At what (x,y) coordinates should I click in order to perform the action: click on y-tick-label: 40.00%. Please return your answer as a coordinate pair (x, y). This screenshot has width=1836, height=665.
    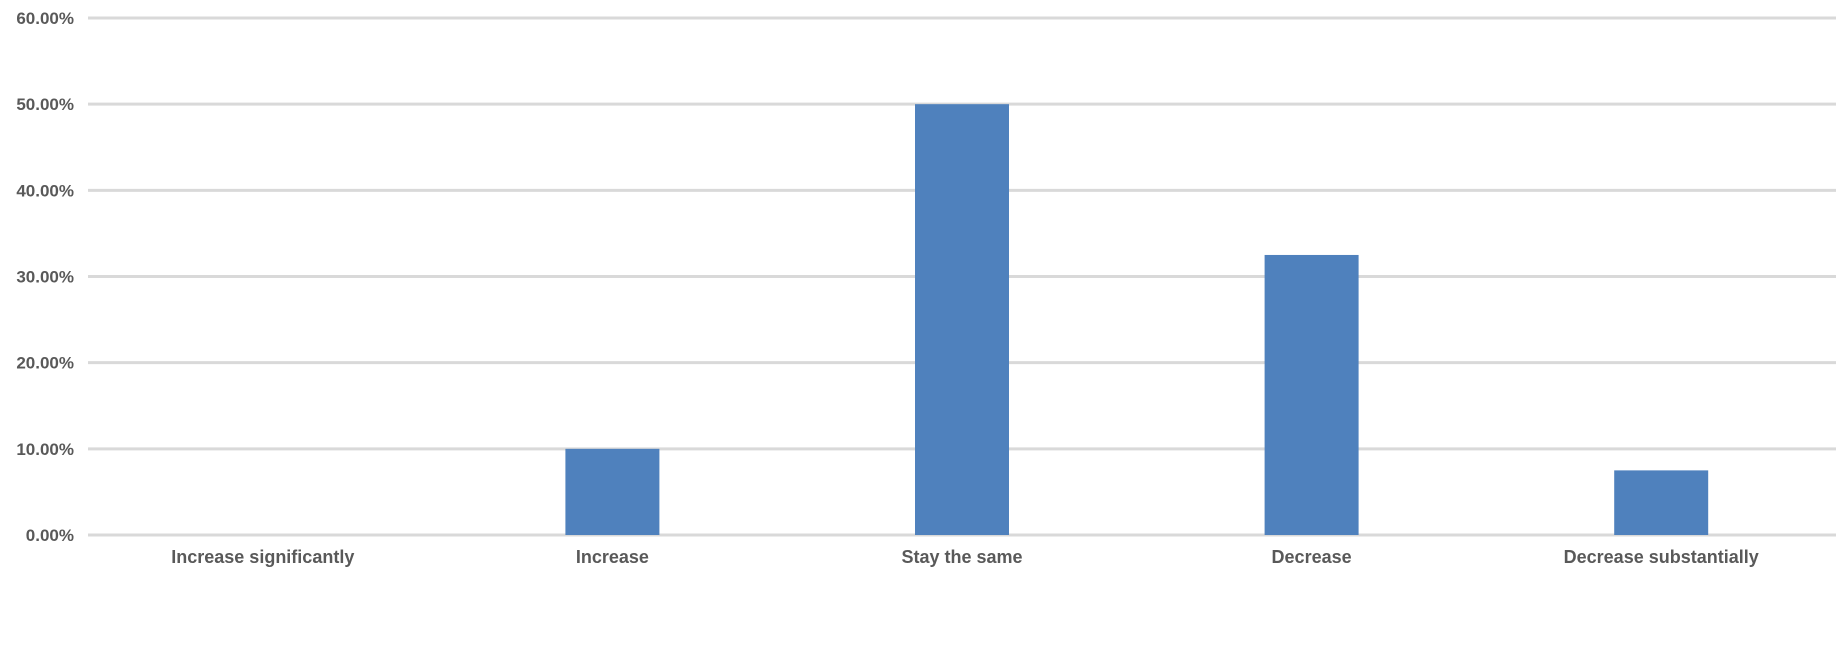
    Looking at the image, I should click on (45, 190).